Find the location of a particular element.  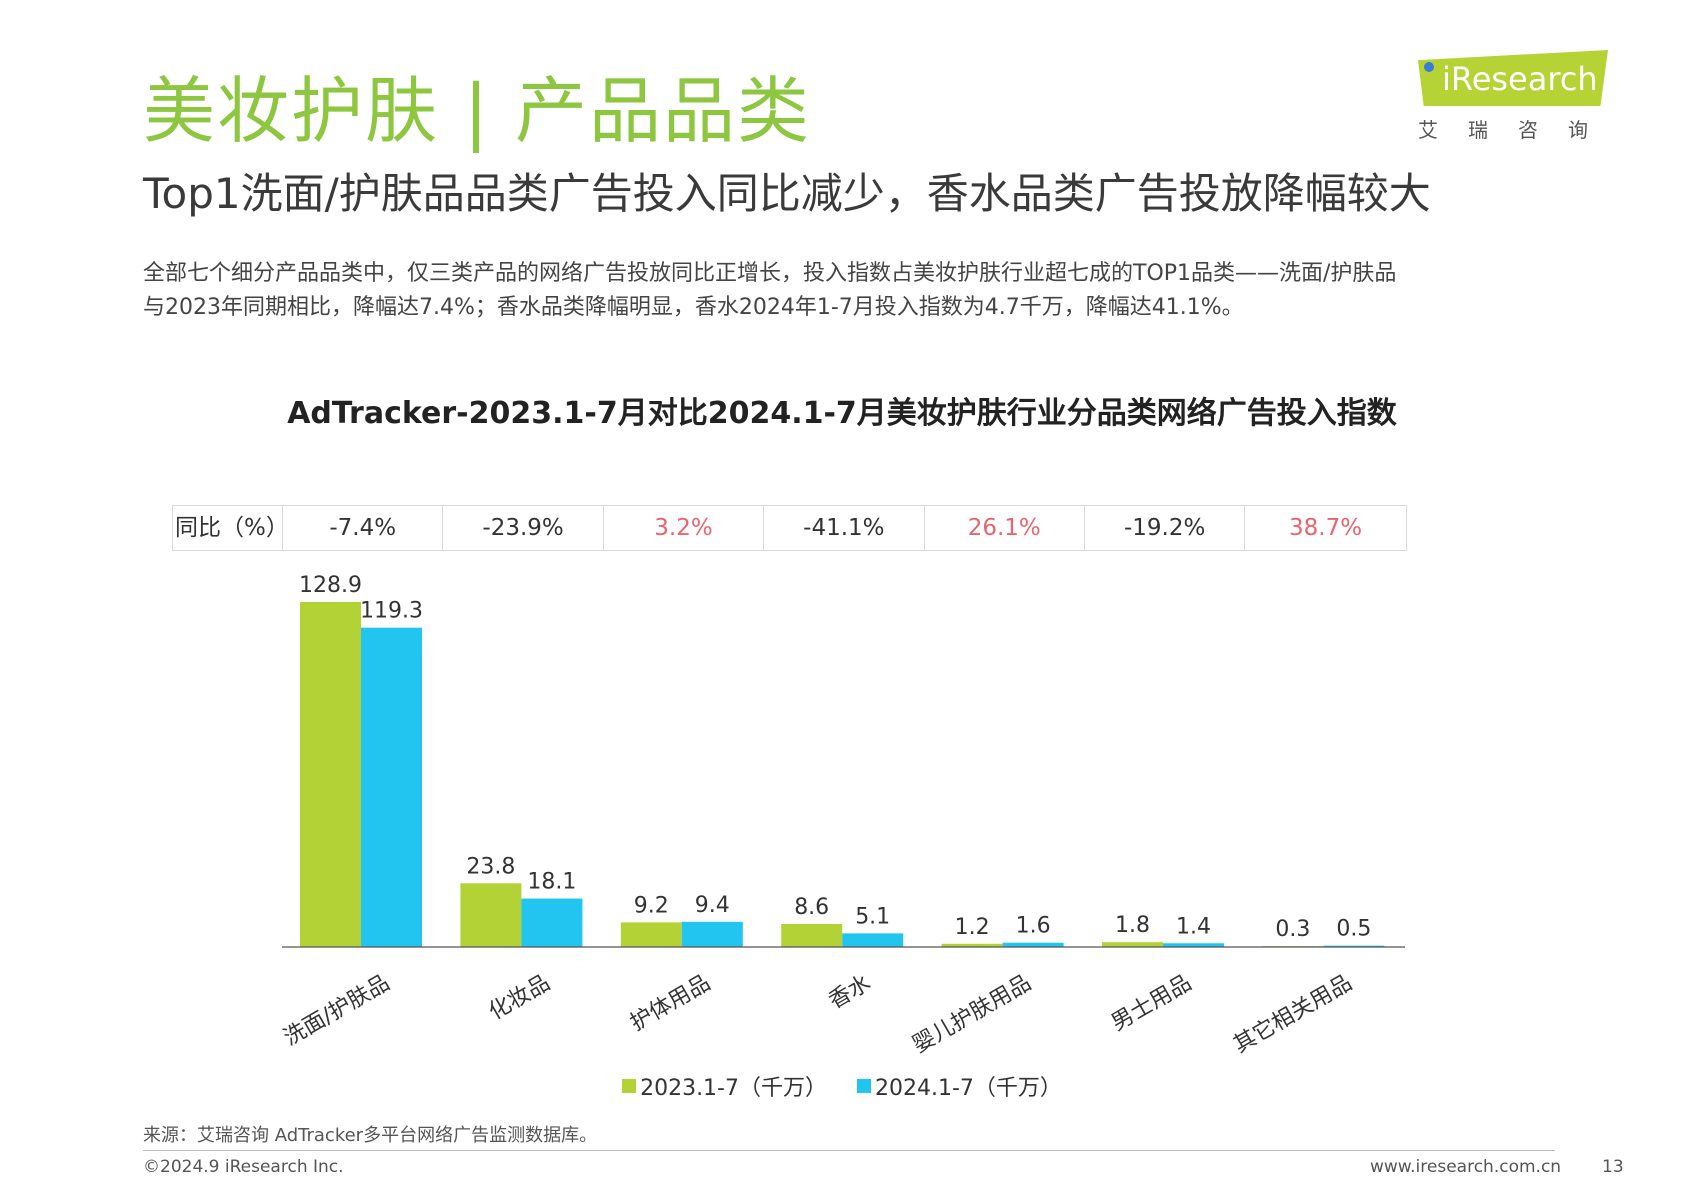

category-label: 婴儿护肤用品 is located at coordinates (972, 1015).